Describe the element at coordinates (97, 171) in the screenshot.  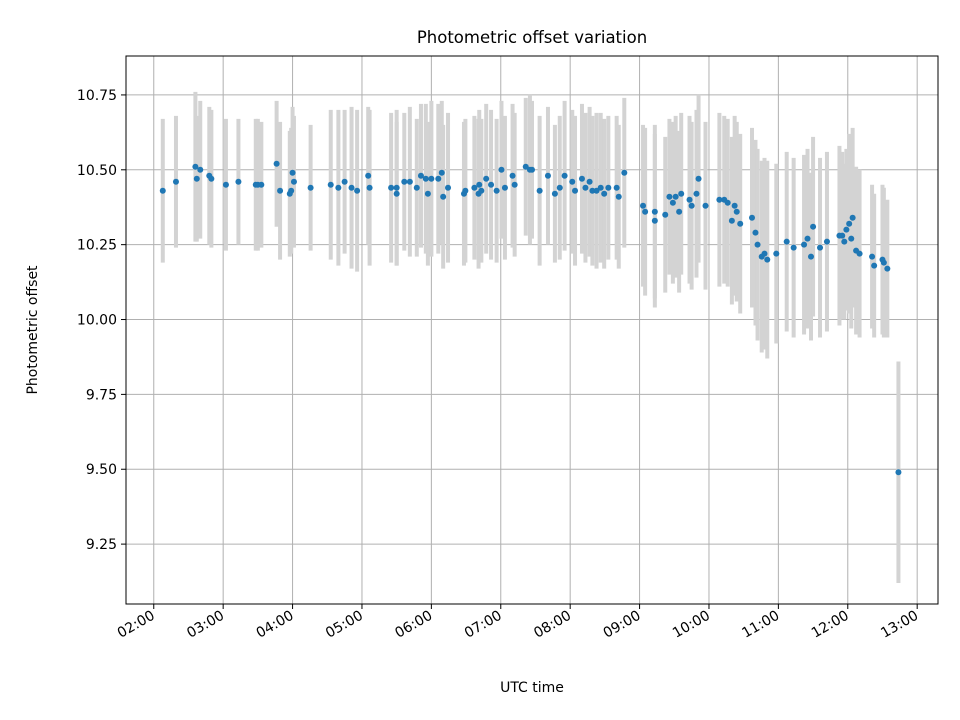
I see `y-tick-label: 10.50` at that location.